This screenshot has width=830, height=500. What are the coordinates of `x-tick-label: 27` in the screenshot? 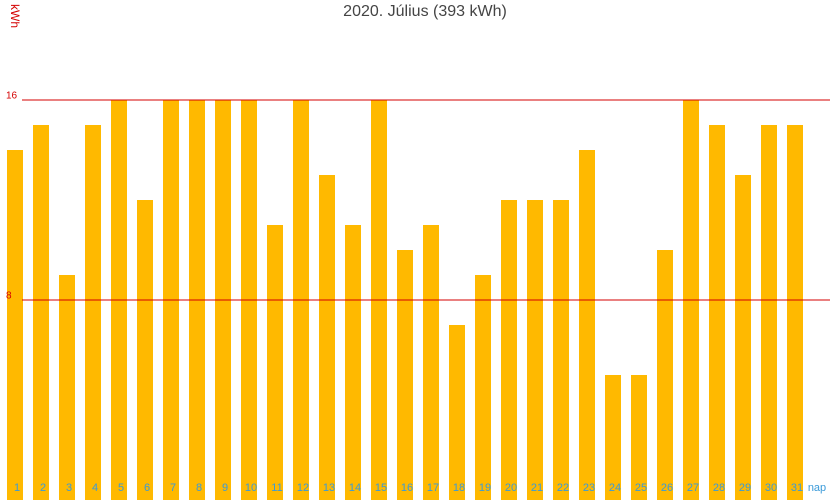 It's located at (693, 488).